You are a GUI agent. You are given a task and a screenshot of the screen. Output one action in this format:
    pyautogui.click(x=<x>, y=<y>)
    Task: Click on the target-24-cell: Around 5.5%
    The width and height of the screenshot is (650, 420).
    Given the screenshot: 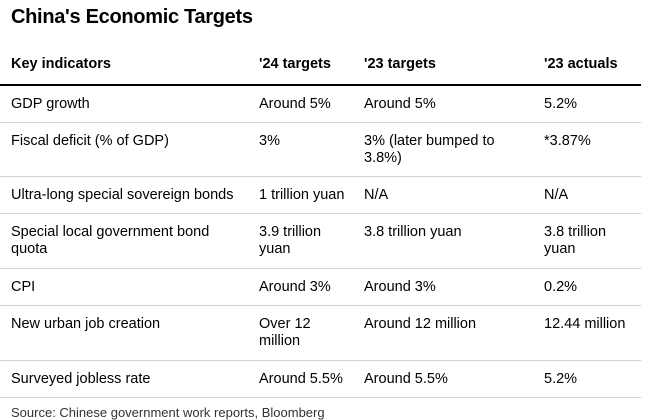 What is the action you would take?
    pyautogui.click(x=300, y=379)
    